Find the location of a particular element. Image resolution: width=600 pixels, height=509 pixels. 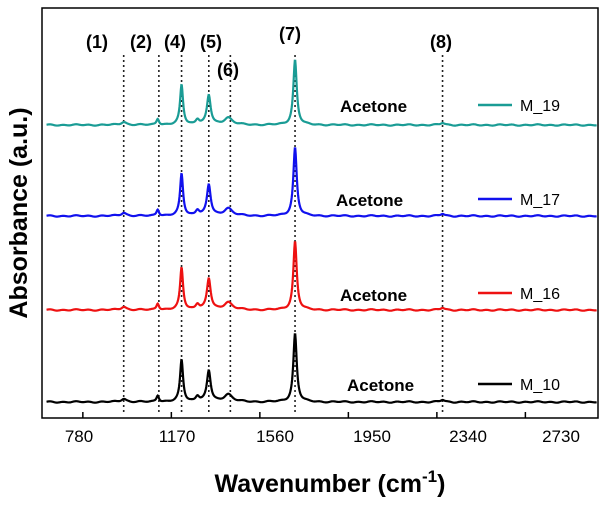

x-tick-label-2340: 2340 is located at coordinates (468, 436).